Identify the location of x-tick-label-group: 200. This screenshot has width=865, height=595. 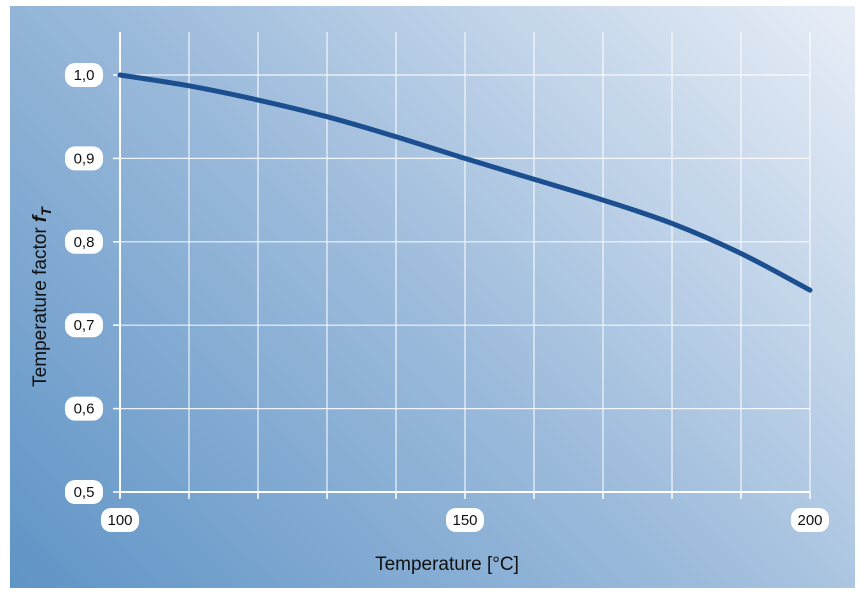
(810, 520).